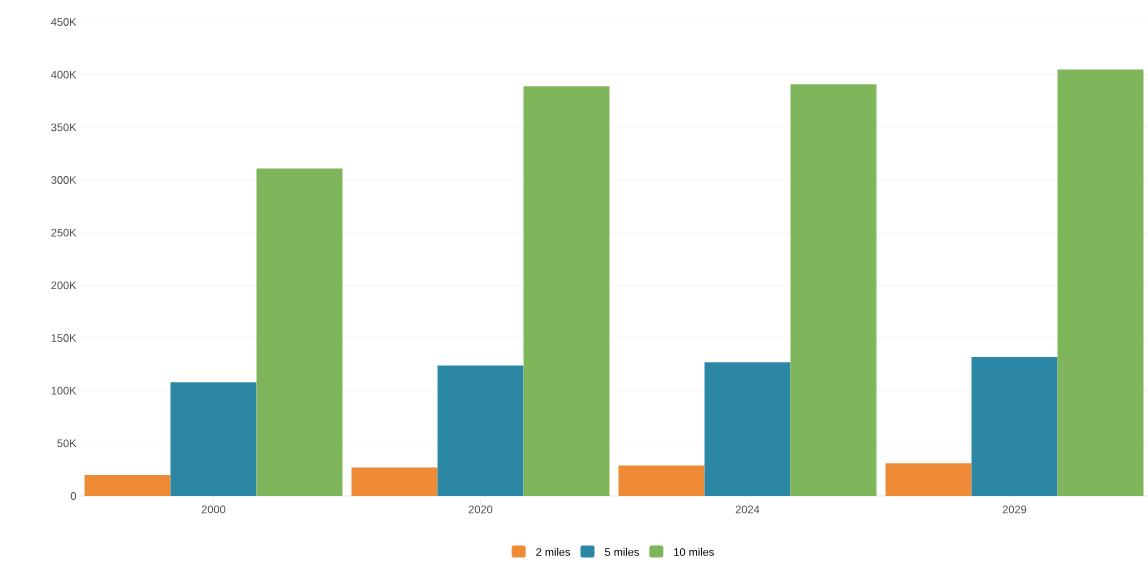 The width and height of the screenshot is (1148, 583). What do you see at coordinates (73, 496) in the screenshot?
I see `y-tick-label: 0` at bounding box center [73, 496].